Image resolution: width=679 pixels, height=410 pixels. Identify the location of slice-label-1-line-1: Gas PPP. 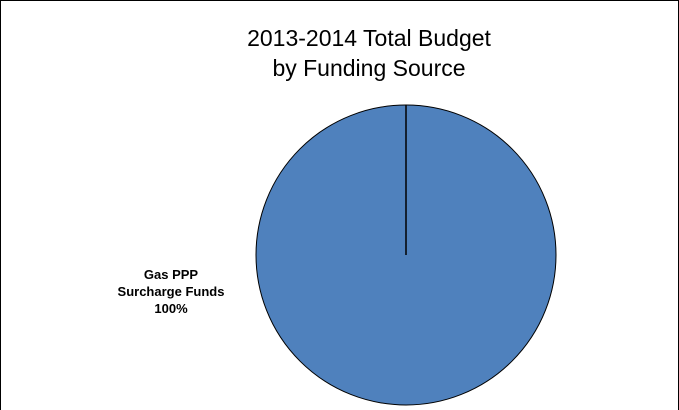
(171, 274).